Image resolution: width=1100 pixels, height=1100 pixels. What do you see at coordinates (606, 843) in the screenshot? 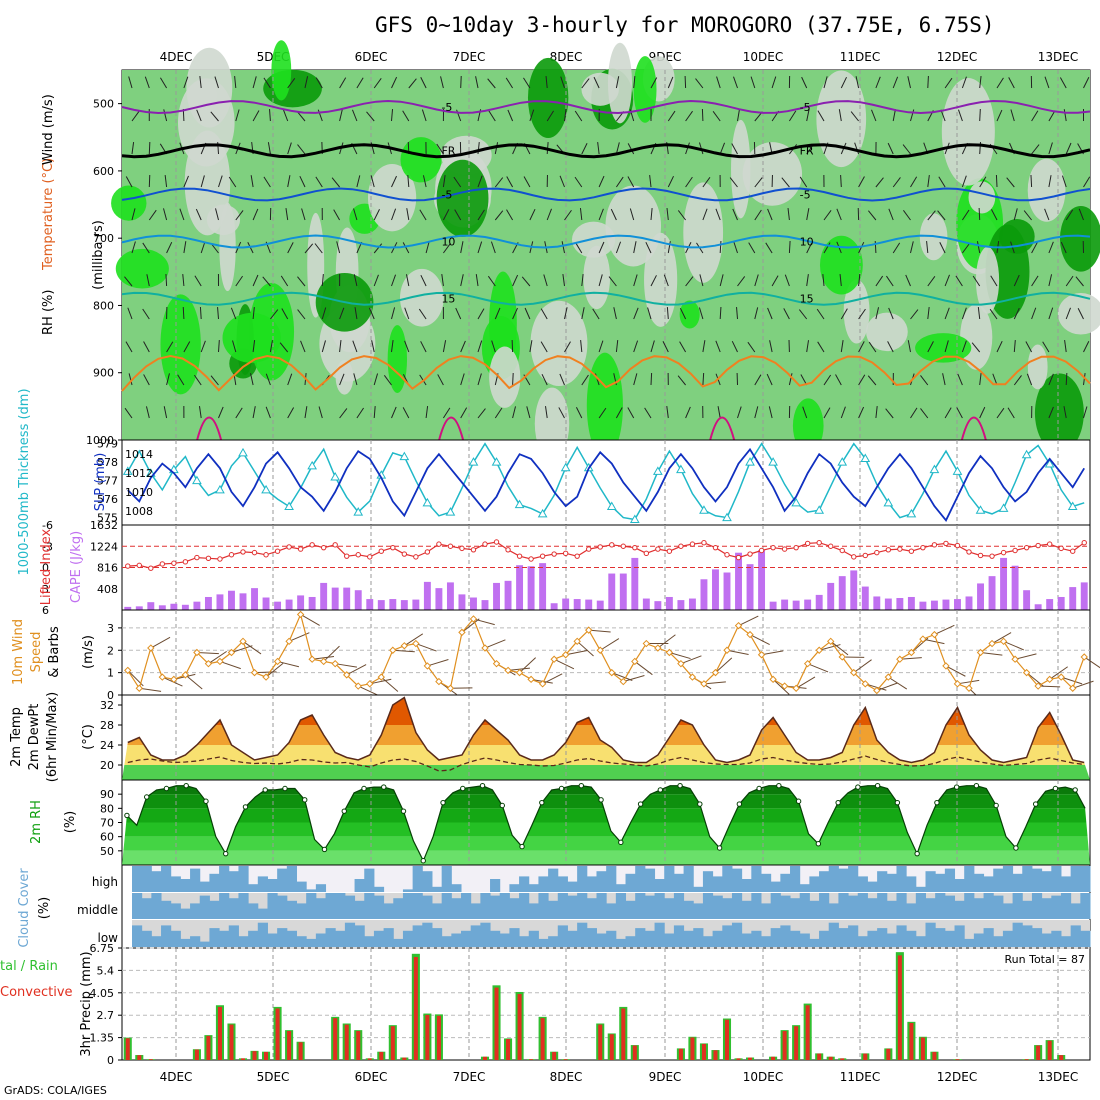
I see `rh-band` at bounding box center [606, 843].